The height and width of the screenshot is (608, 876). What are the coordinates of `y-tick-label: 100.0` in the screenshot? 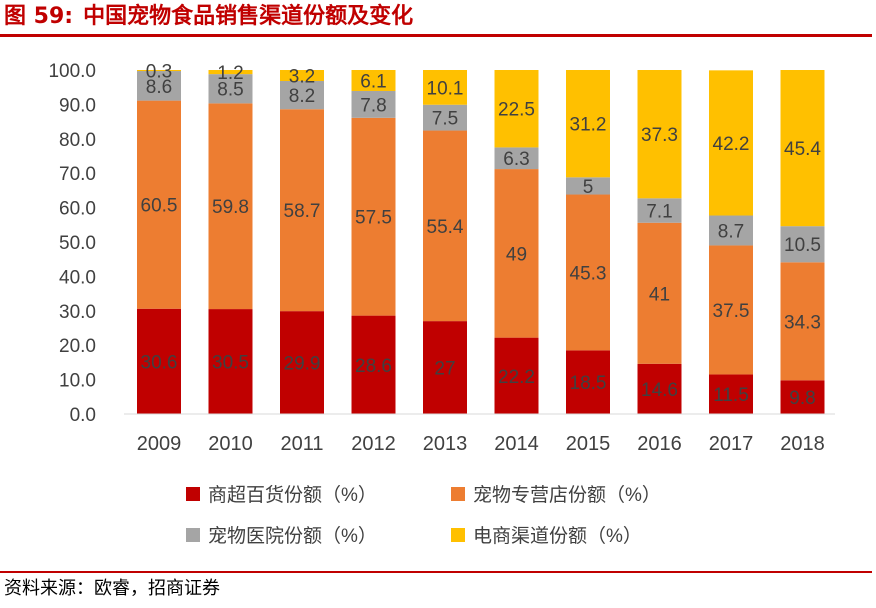 It's located at (72, 71).